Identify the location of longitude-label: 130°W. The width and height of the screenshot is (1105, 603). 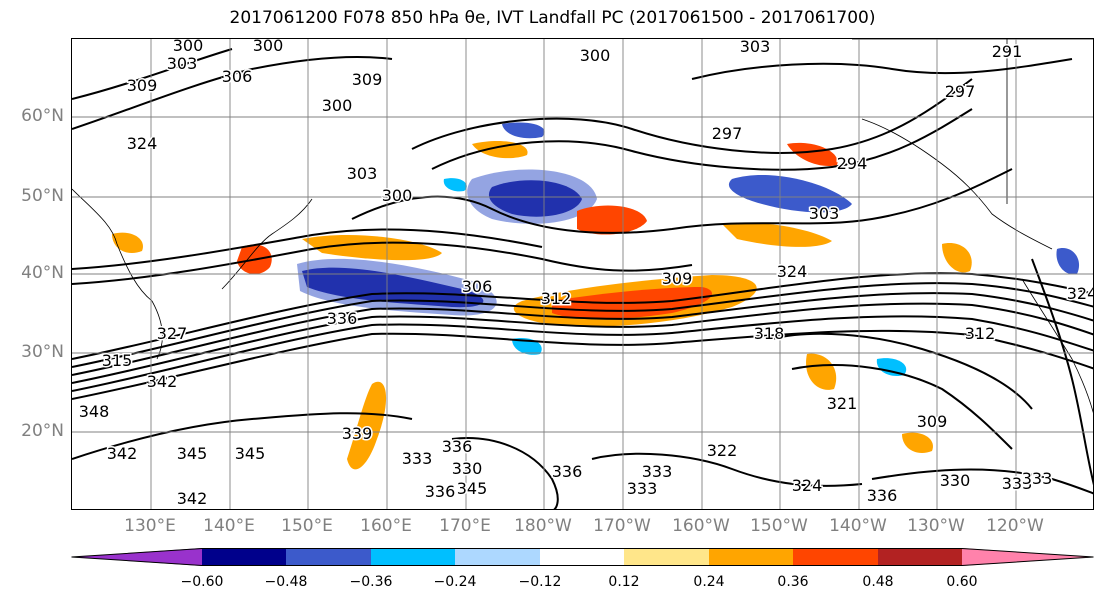
(936, 526).